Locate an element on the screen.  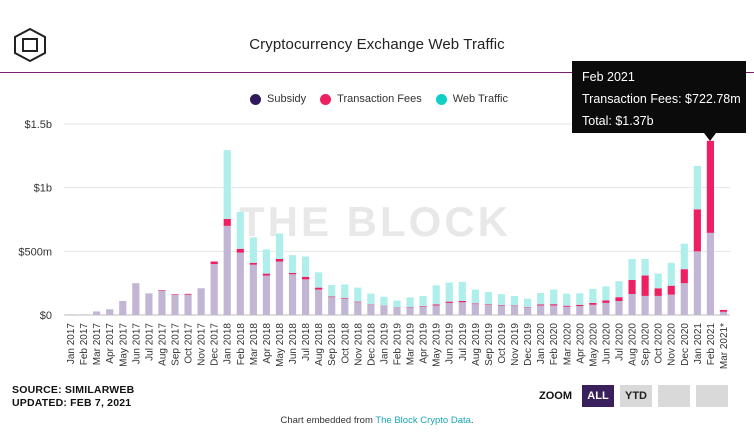
legend-item-web-traffic: Web Traffic is located at coordinates (471, 99).